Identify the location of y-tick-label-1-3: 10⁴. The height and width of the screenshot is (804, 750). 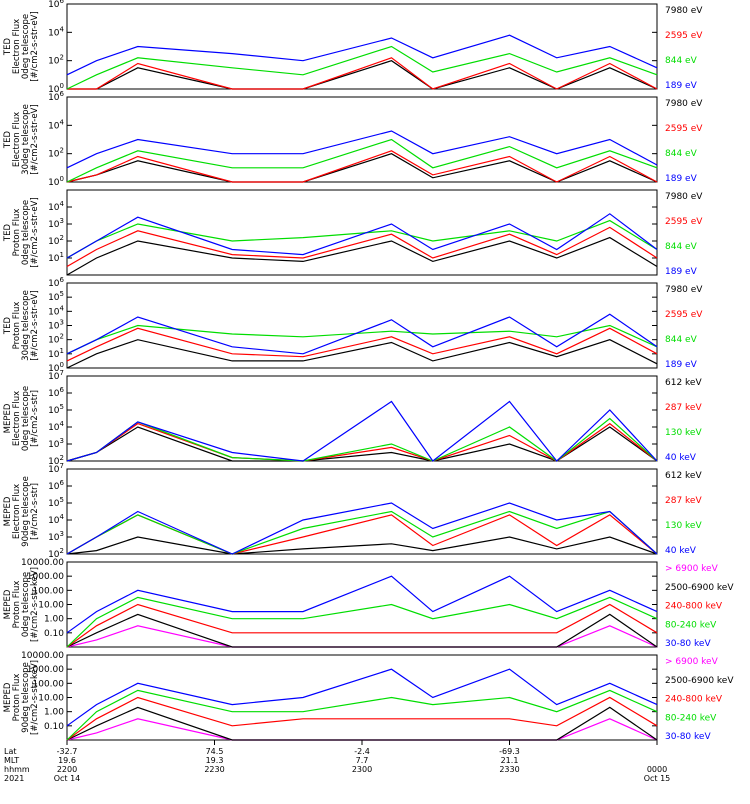
(56, 31).